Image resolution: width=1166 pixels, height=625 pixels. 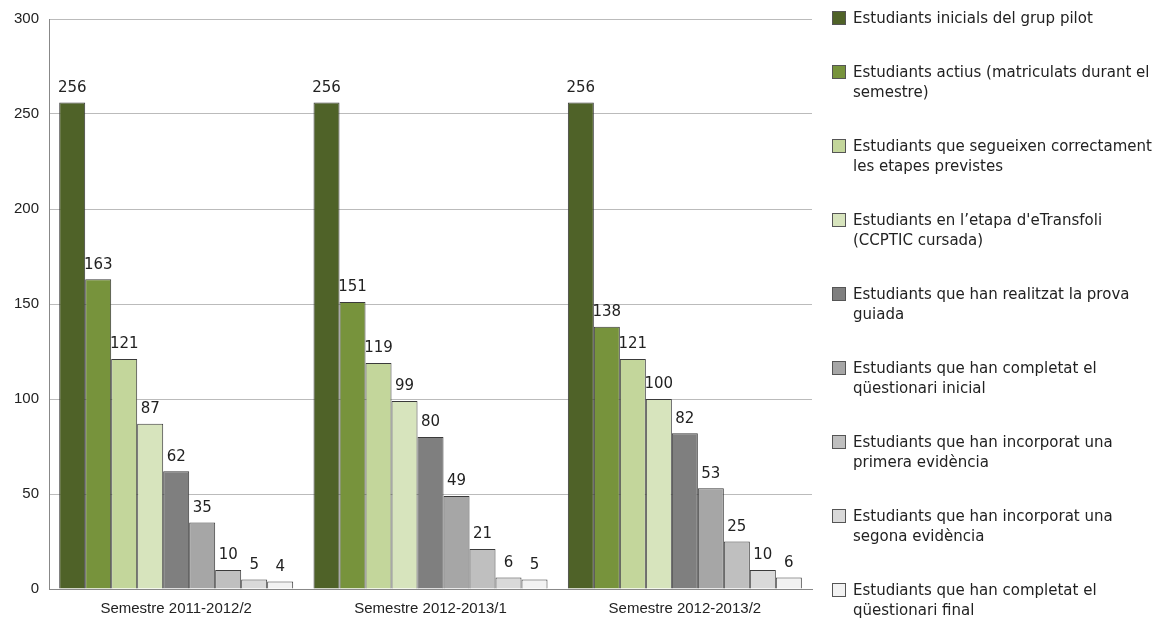 What do you see at coordinates (685, 417) in the screenshot?
I see `data-label: 82` at bounding box center [685, 417].